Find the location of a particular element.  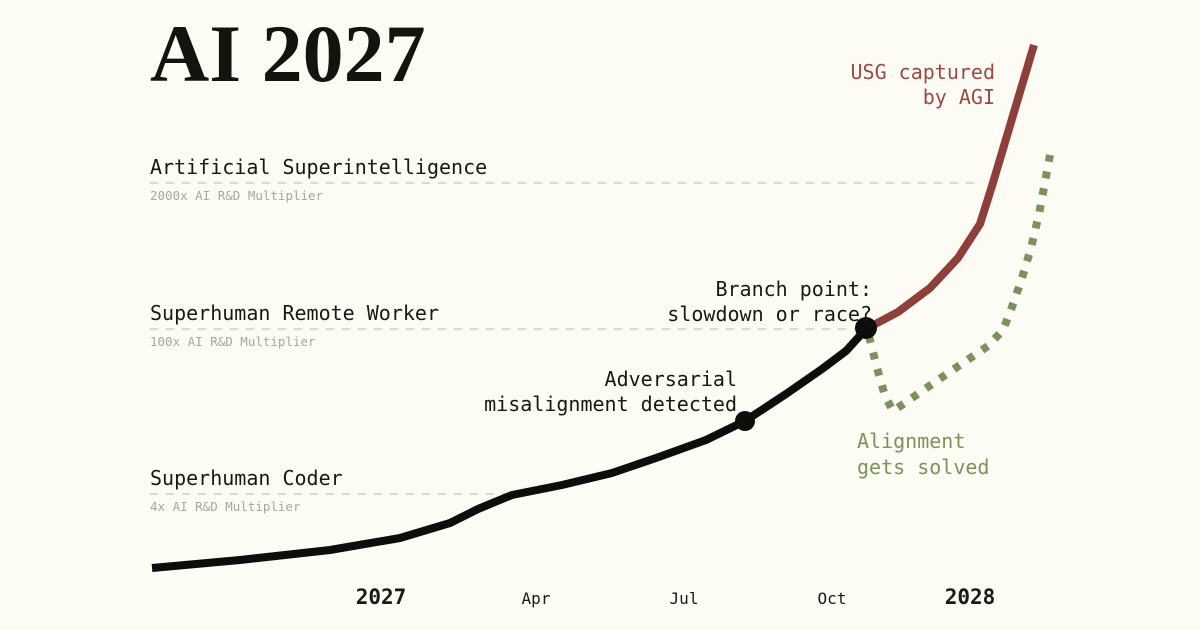

milestone-label-asi: Artificial Superintelligence is located at coordinates (319, 167).